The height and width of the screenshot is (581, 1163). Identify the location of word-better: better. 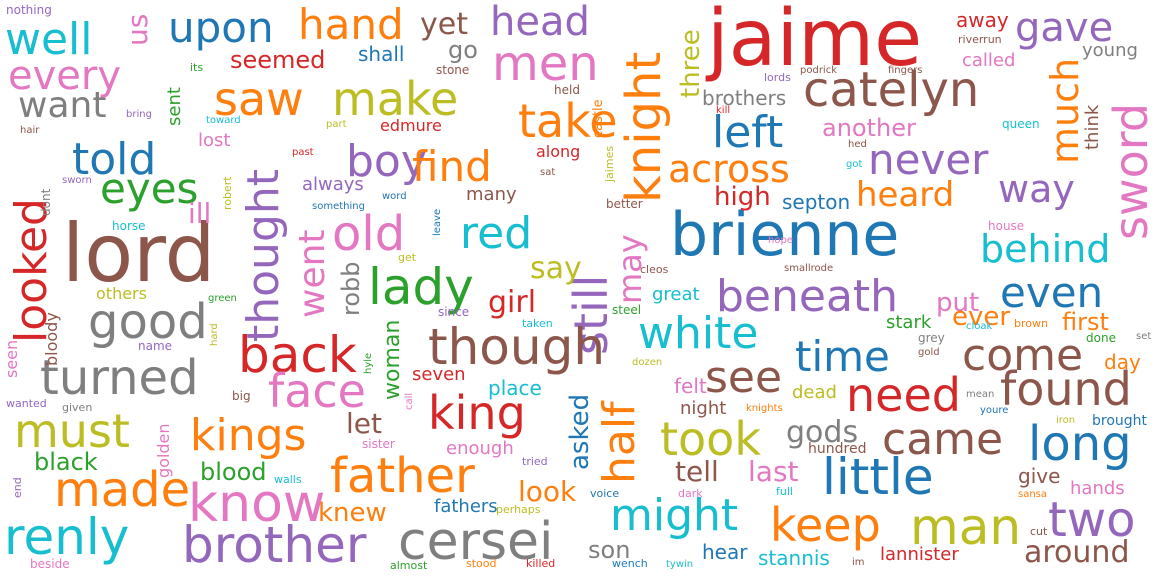
(624, 204).